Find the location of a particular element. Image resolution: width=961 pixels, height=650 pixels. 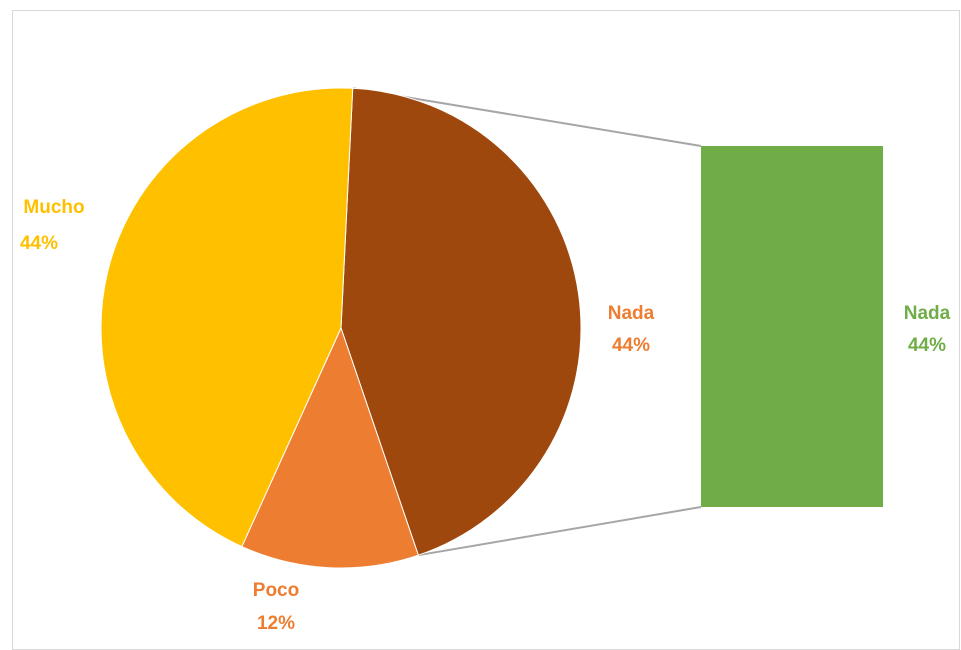

label-bar-nada-value: 44% is located at coordinates (927, 345).